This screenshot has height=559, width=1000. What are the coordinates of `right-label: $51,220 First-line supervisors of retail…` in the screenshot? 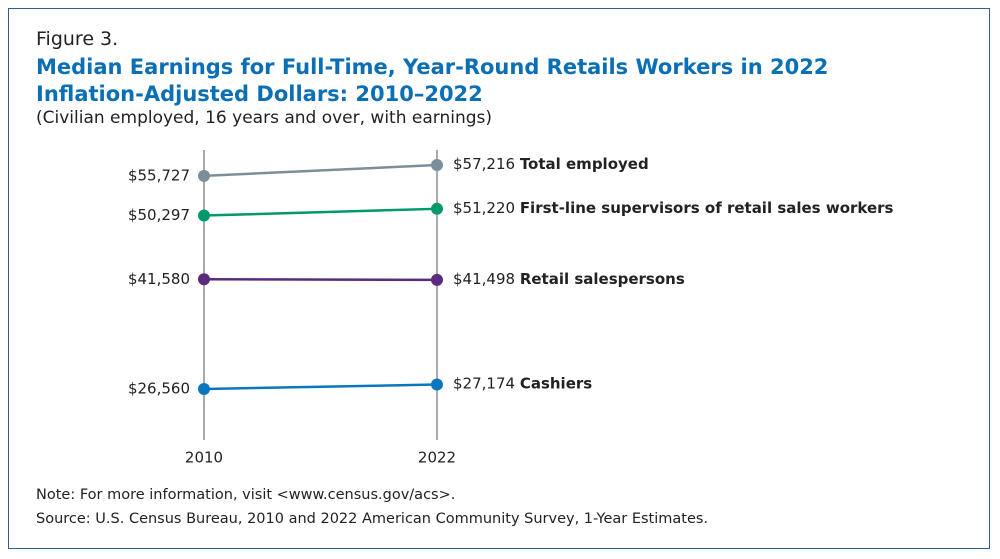 It's located at (673, 207).